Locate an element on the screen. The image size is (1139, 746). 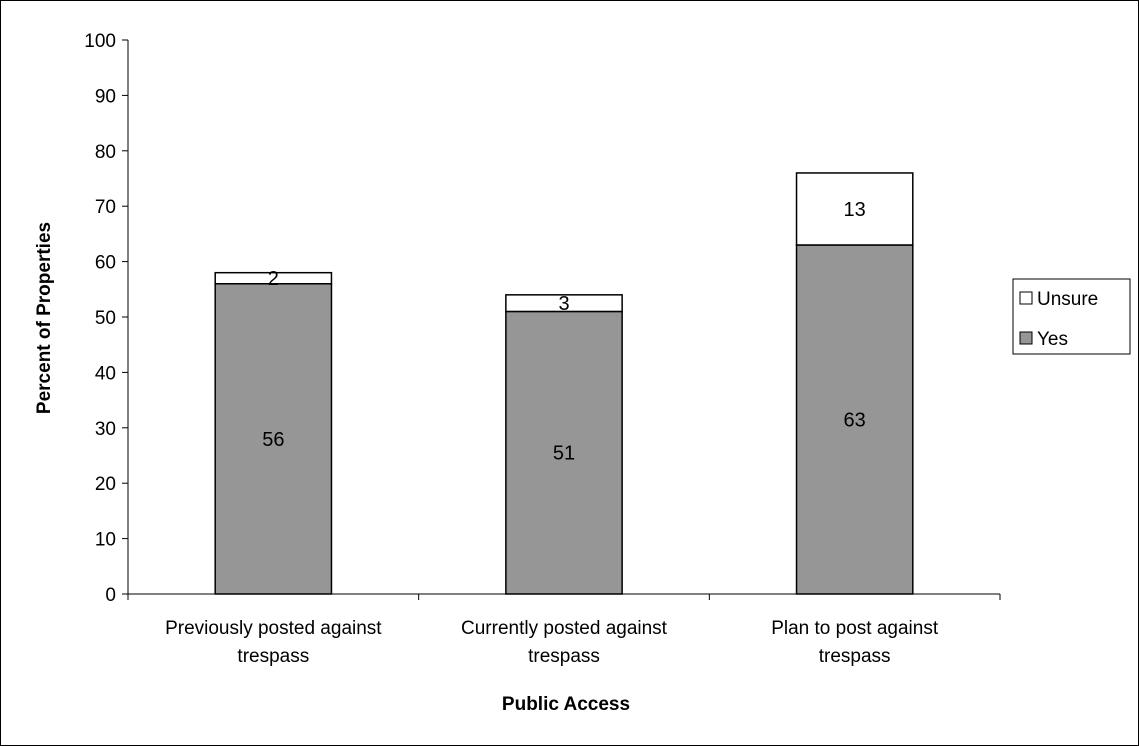
data-label-yes: 51 is located at coordinates (564, 454).